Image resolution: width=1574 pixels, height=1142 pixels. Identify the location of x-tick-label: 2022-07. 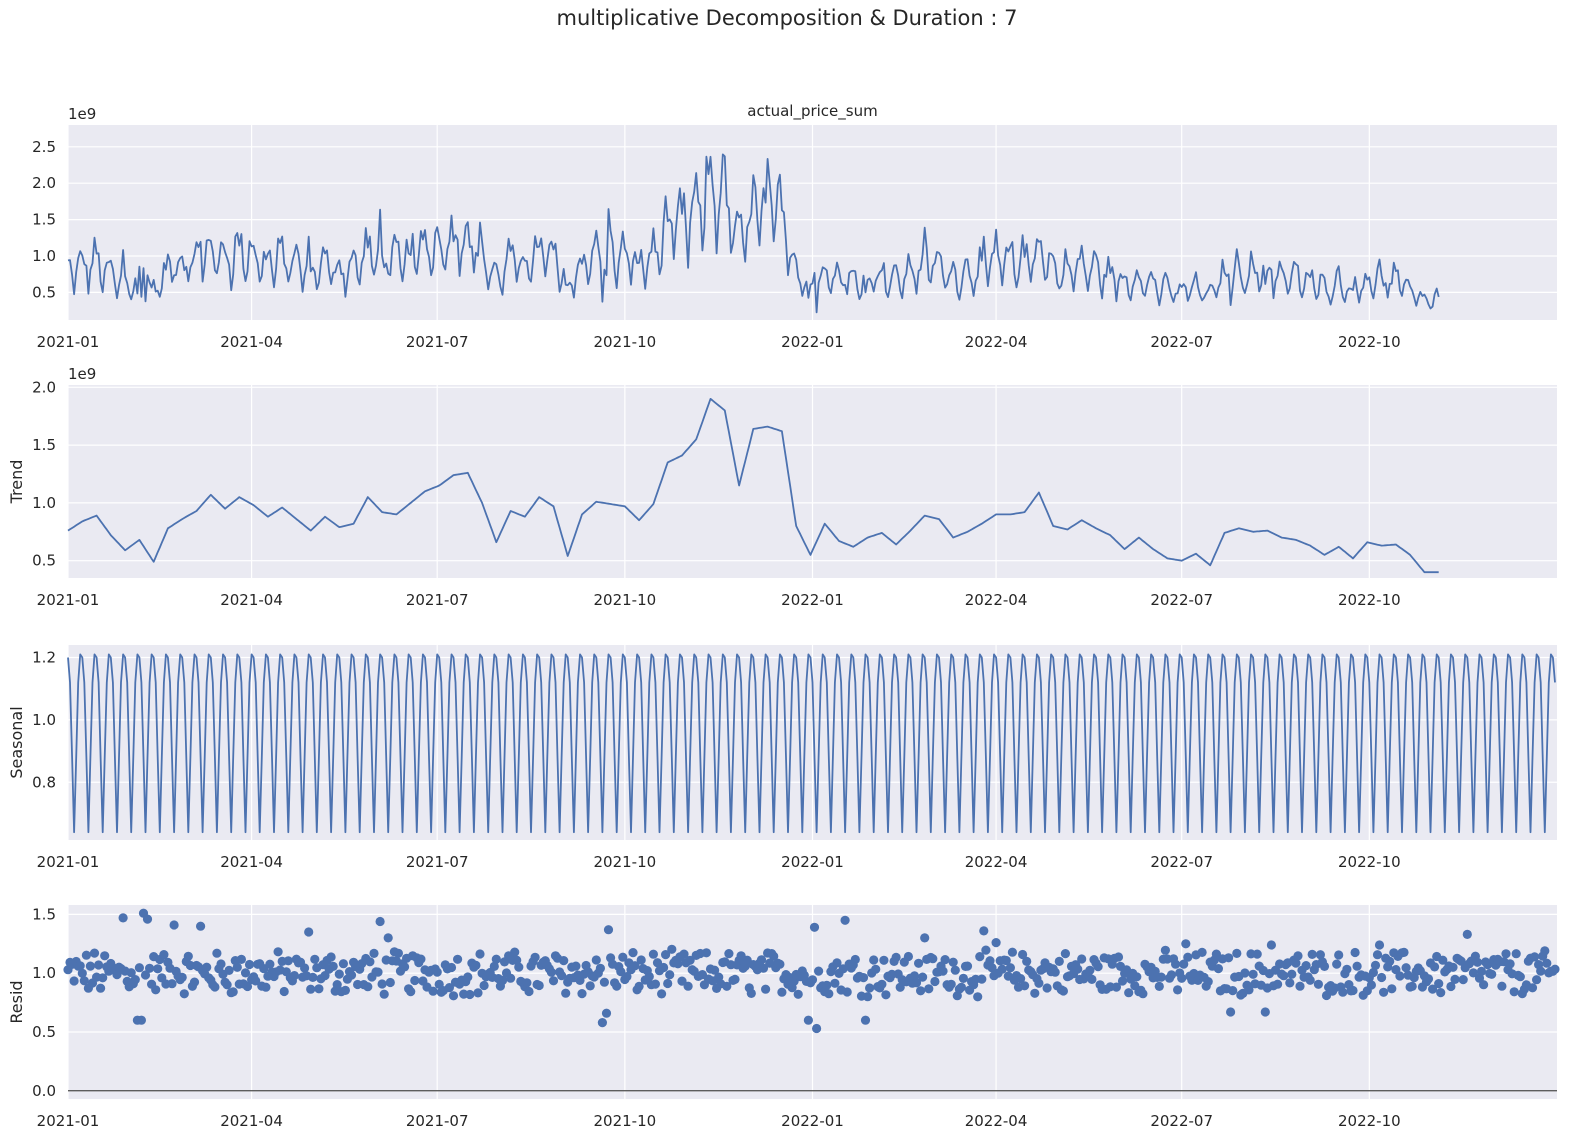
(1181, 1121).